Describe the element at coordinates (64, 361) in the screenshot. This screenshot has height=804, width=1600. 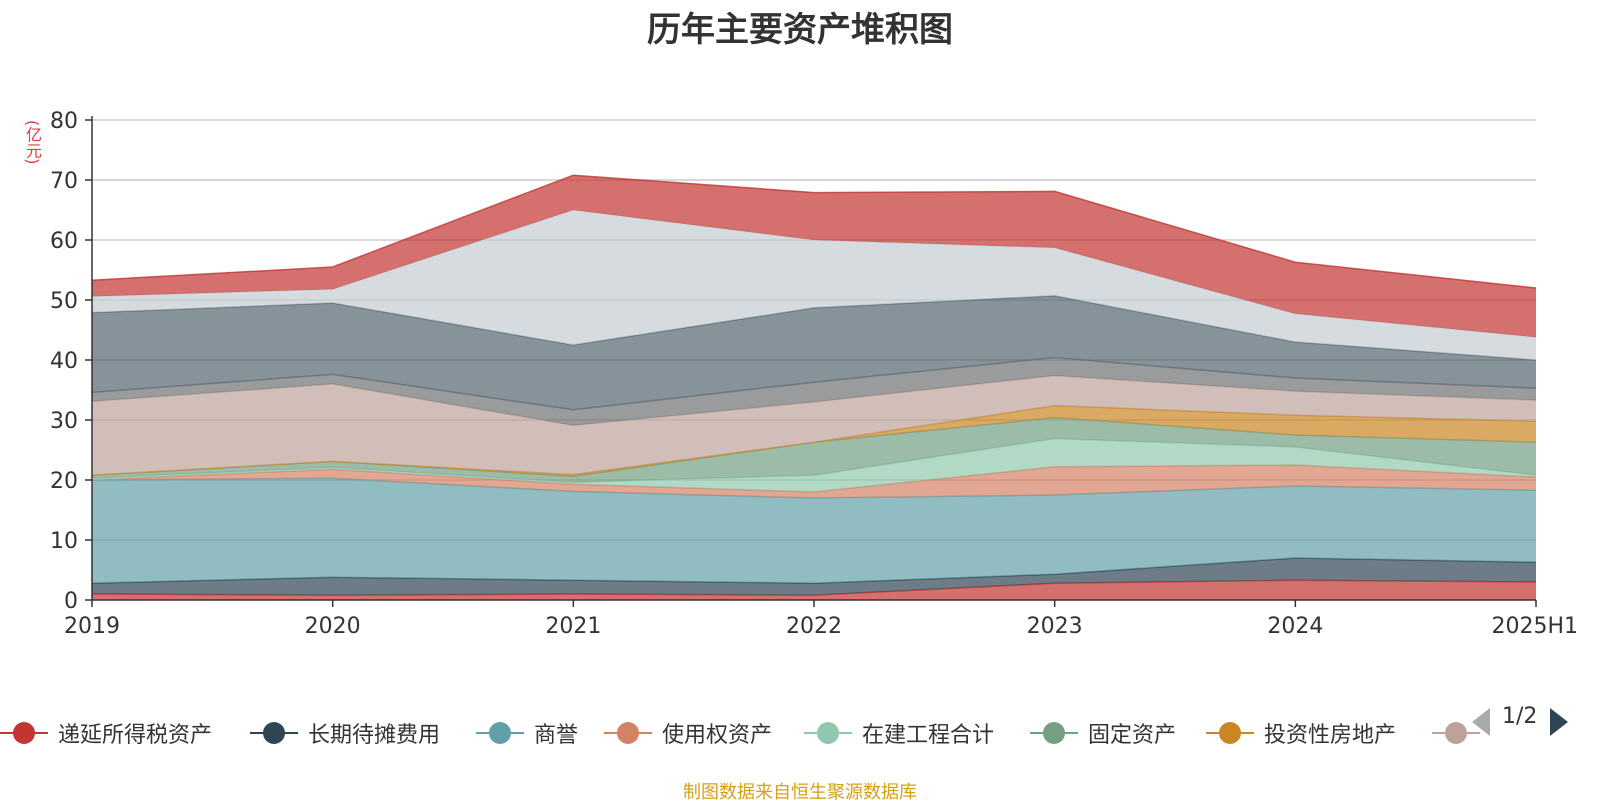
I see `y-tick-label: 40` at that location.